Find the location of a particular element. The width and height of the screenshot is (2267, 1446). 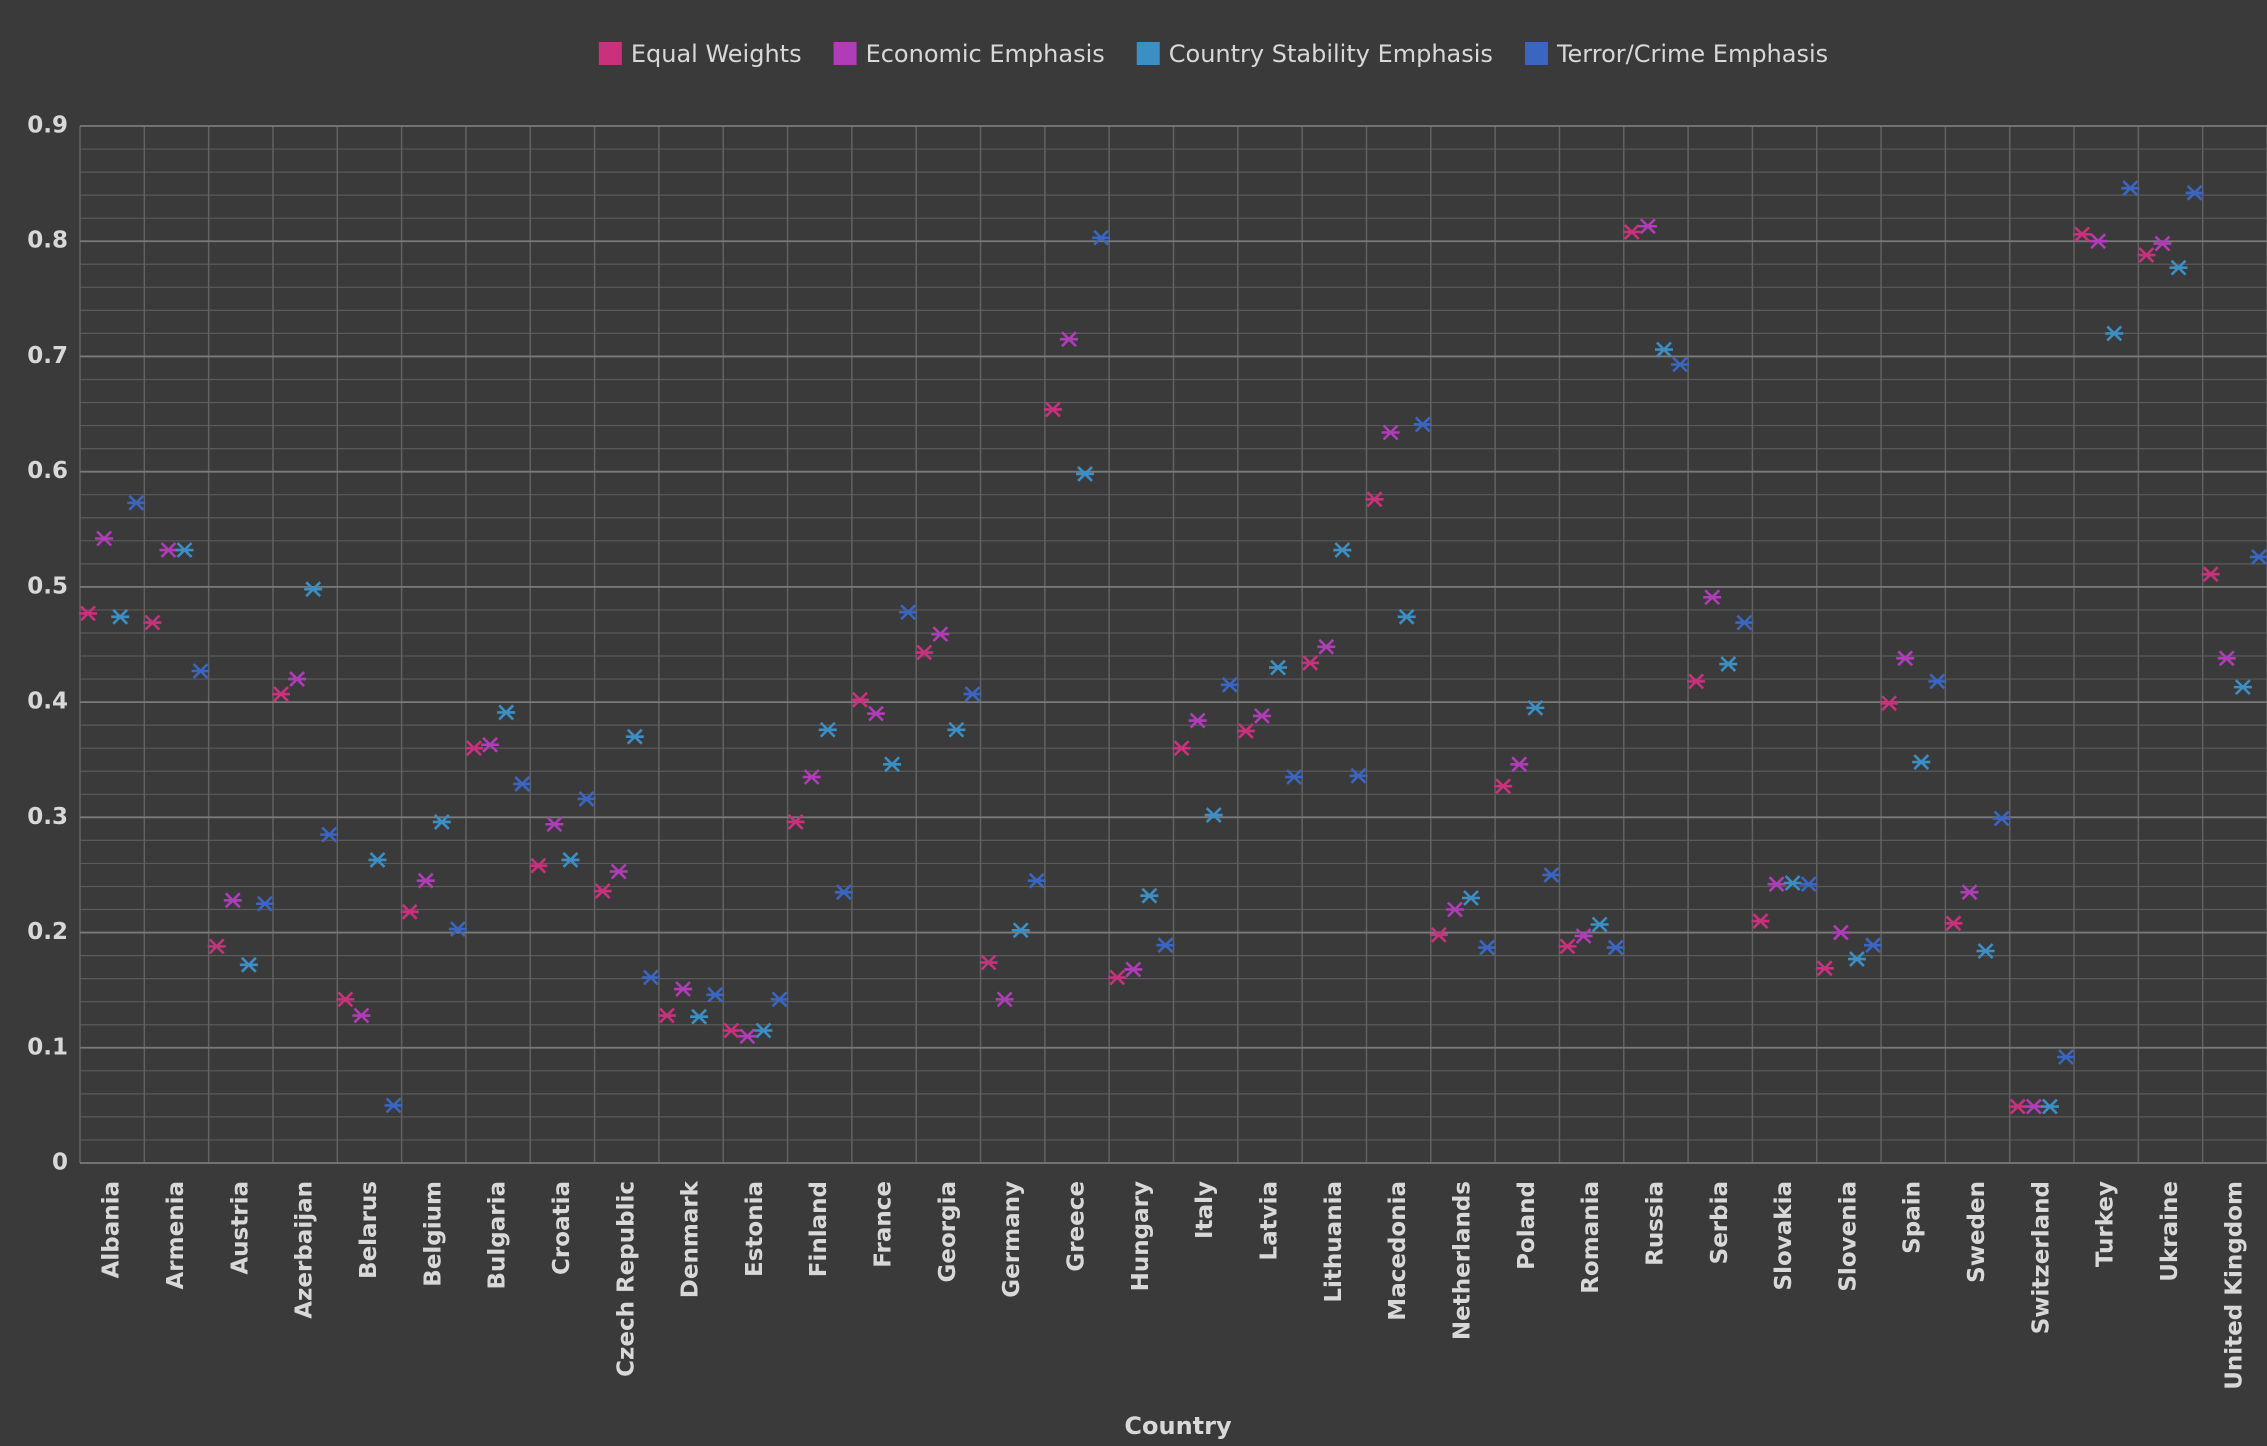

x-tick-label: Macedonia is located at coordinates (1398, 1251).